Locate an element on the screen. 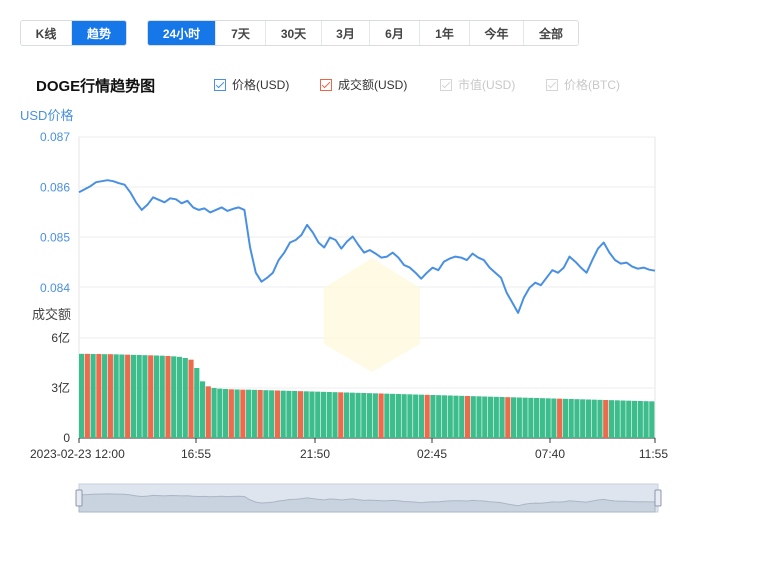 The height and width of the screenshot is (563, 780). zoom-preview-area is located at coordinates (367, 503).